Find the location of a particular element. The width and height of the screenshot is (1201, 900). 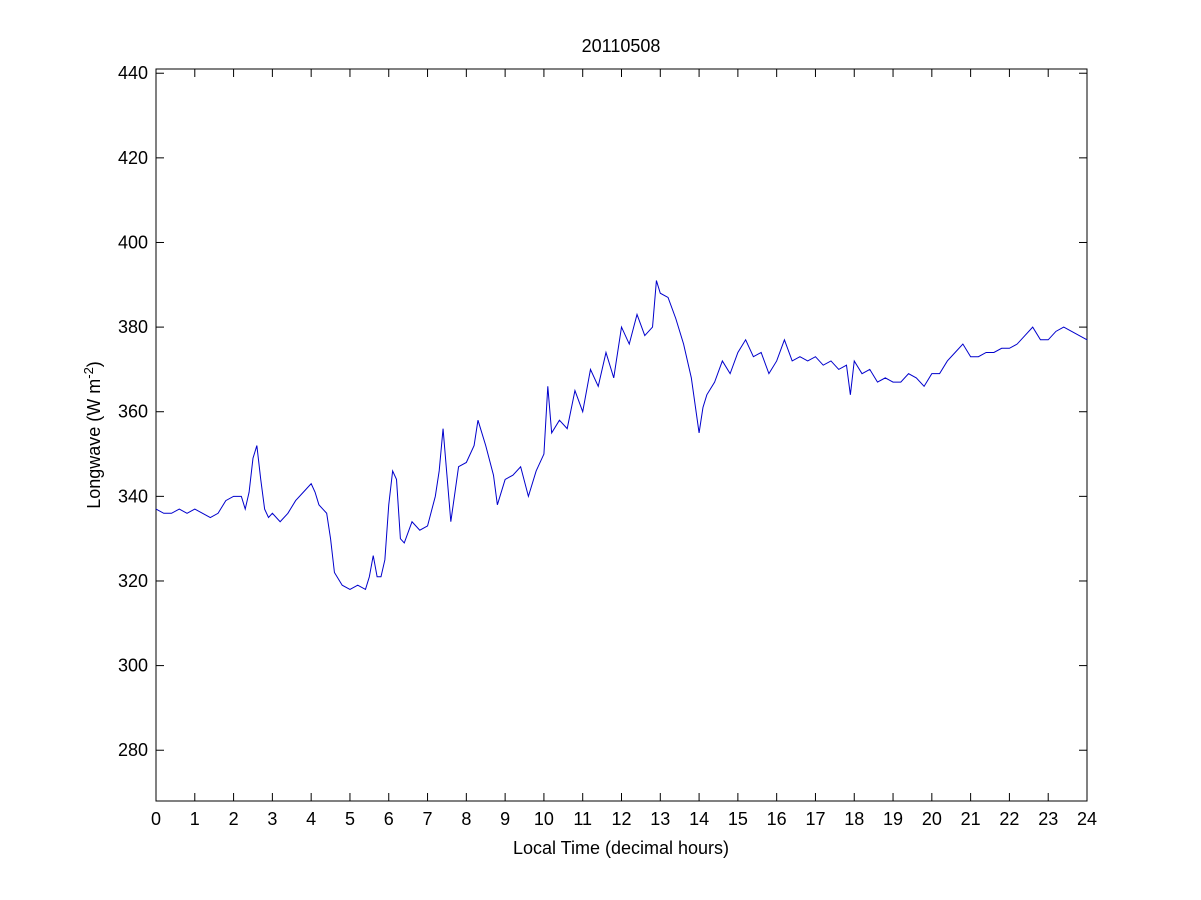

y-axis-label-close: ) is located at coordinates (94, 364).